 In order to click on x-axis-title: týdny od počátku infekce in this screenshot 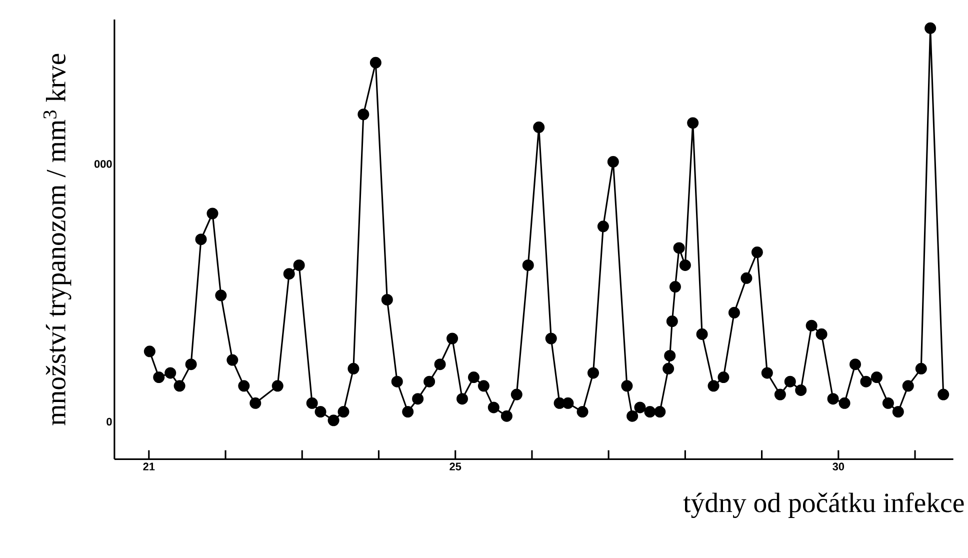, I will do `click(823, 505)`.